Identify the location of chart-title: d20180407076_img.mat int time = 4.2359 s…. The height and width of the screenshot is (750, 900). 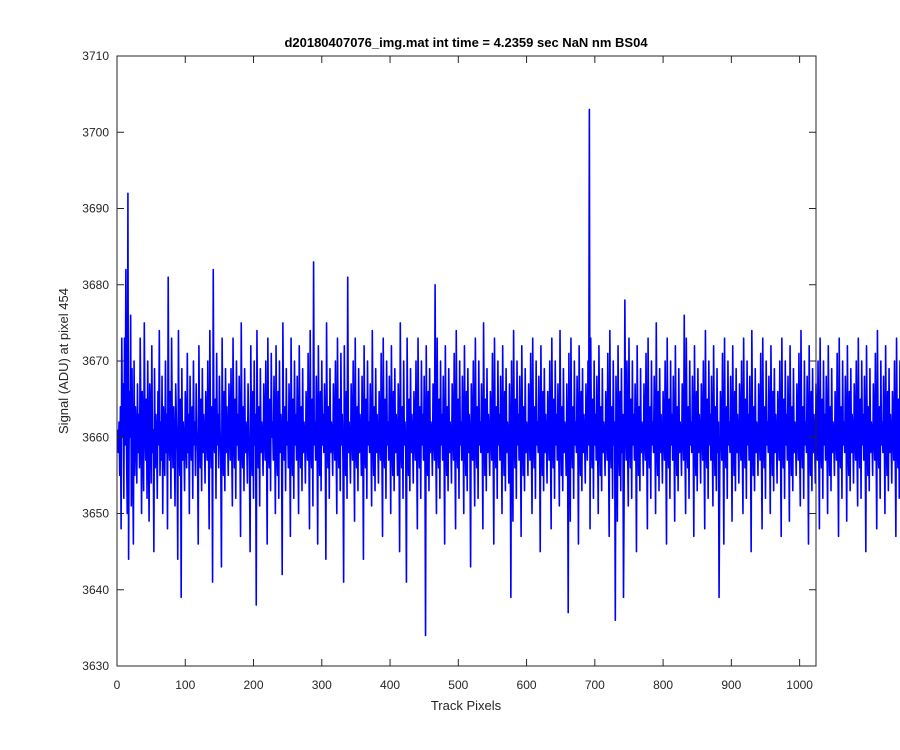
(466, 42).